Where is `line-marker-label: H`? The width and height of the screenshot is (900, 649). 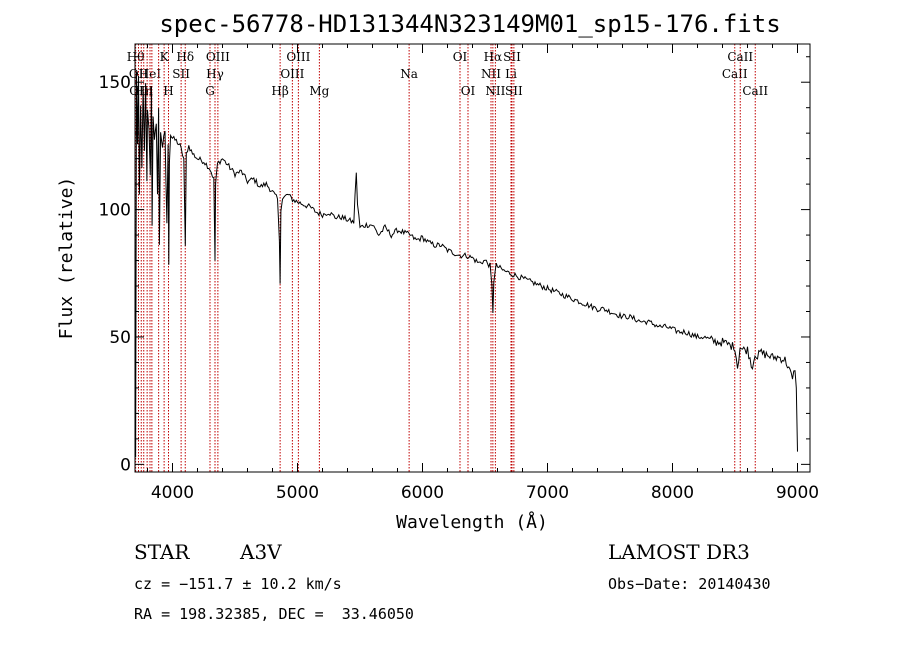 line-marker-label: H is located at coordinates (168, 91).